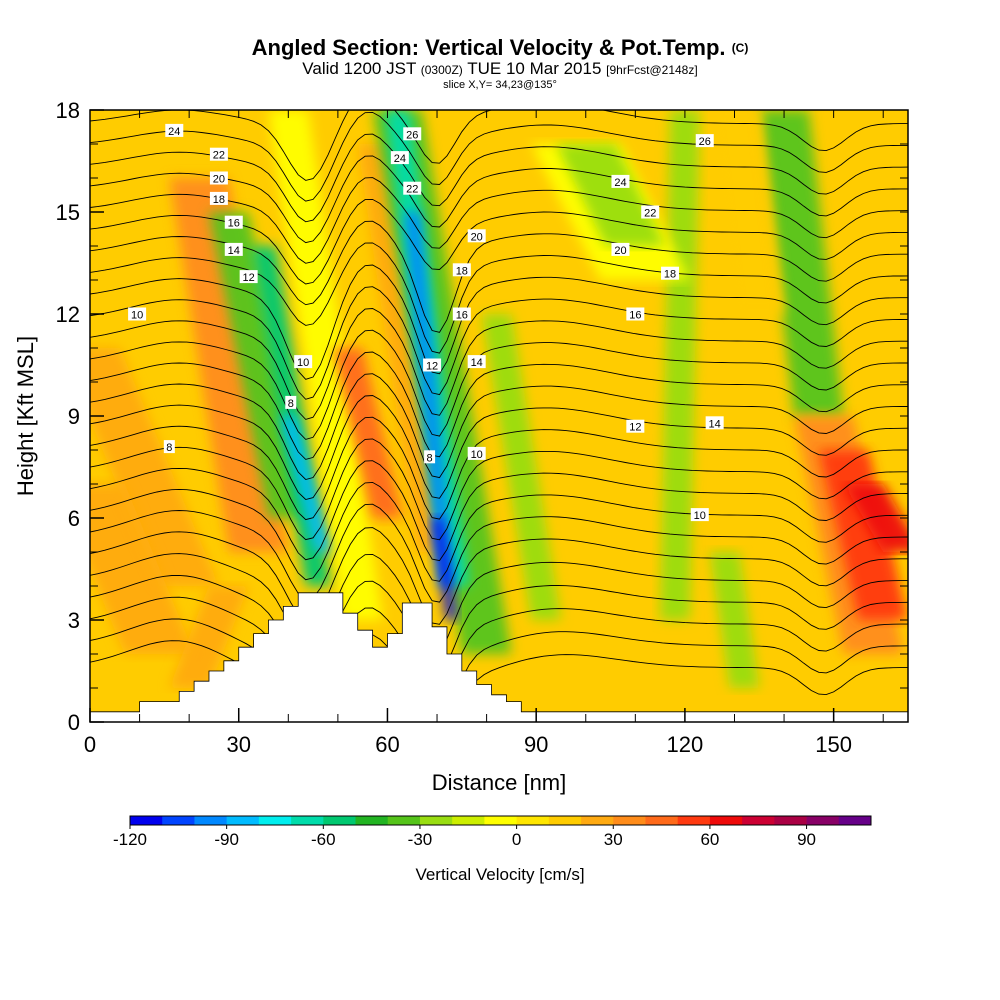 This screenshot has width=1000, height=1000. I want to click on colorbar-tick-label: -30, so click(420, 839).